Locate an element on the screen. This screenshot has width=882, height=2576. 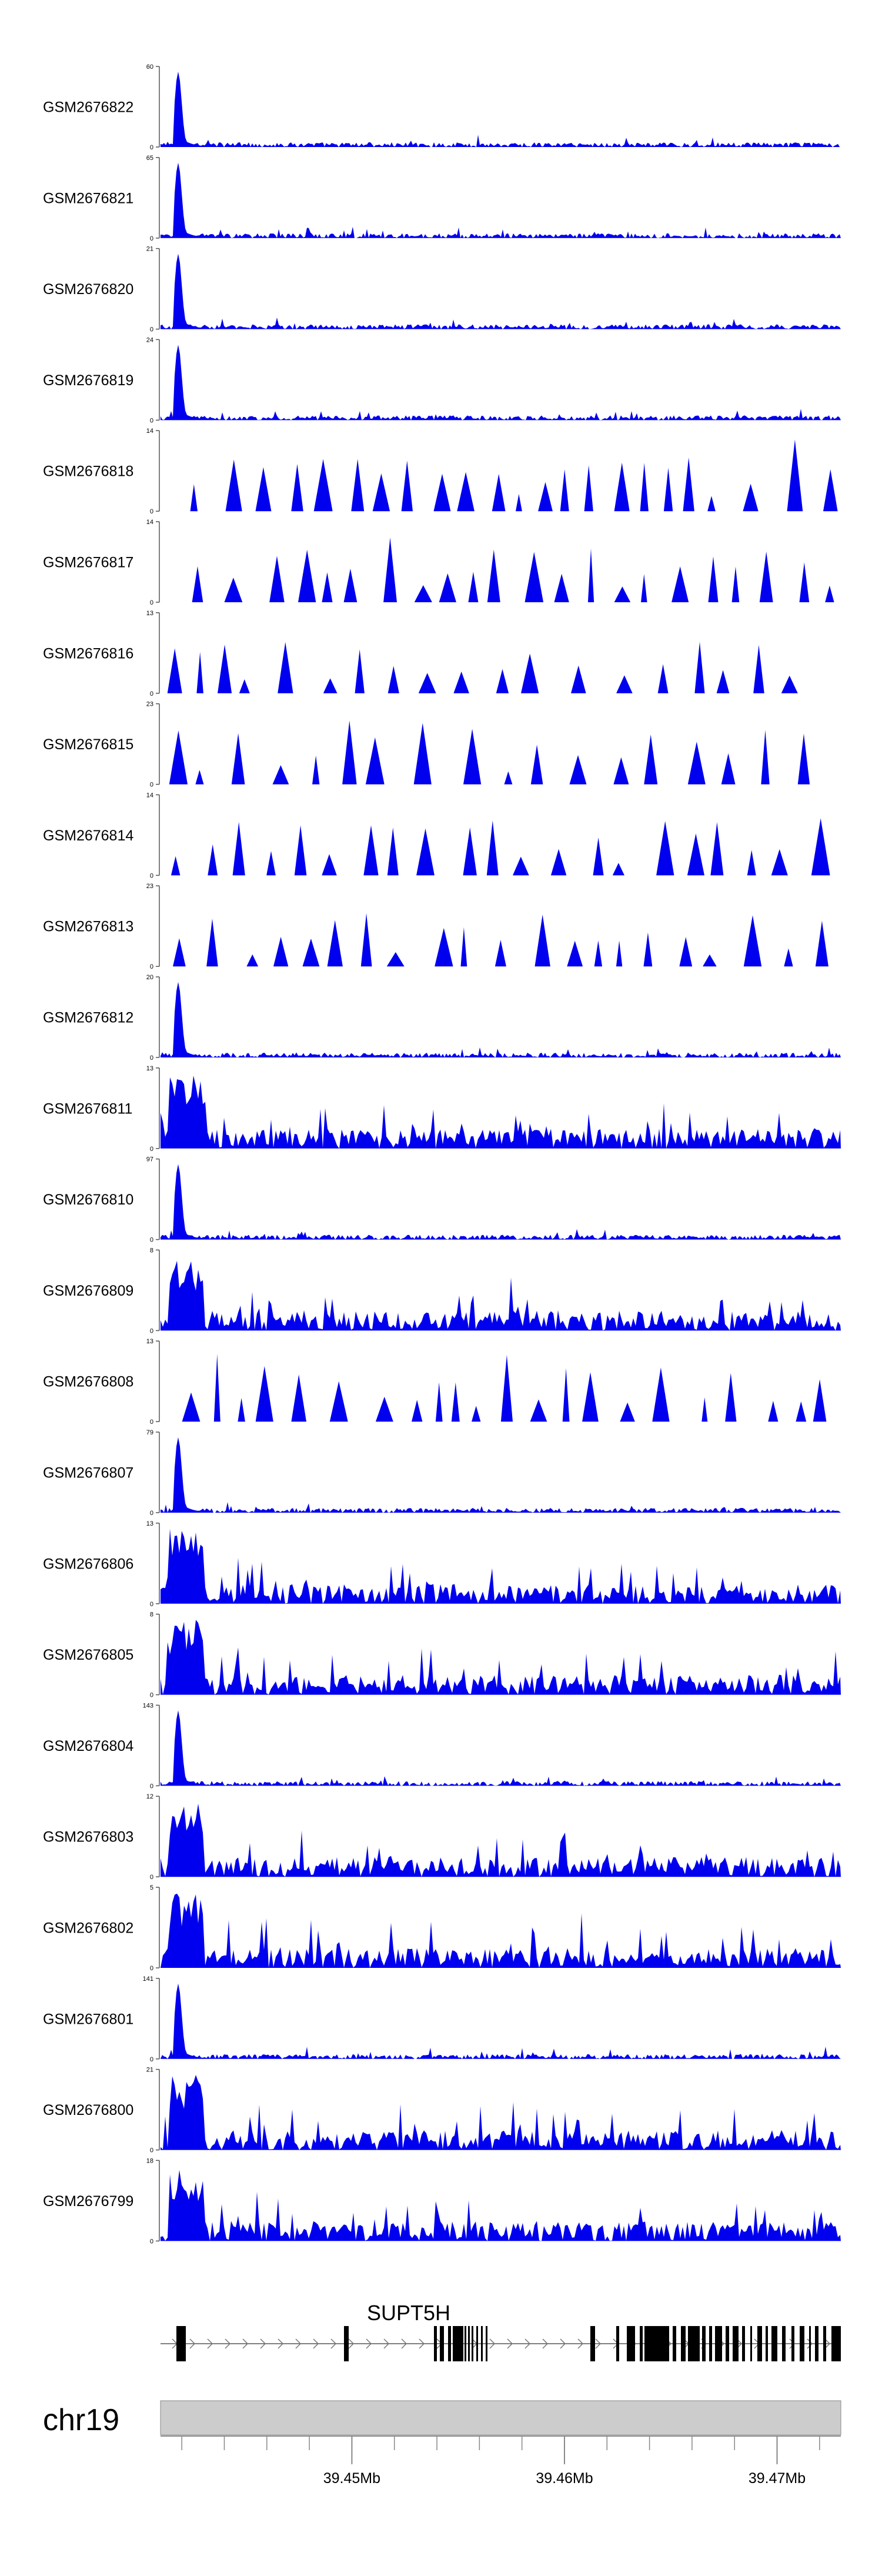
track-label: GSM2676807 is located at coordinates (88, 1473).